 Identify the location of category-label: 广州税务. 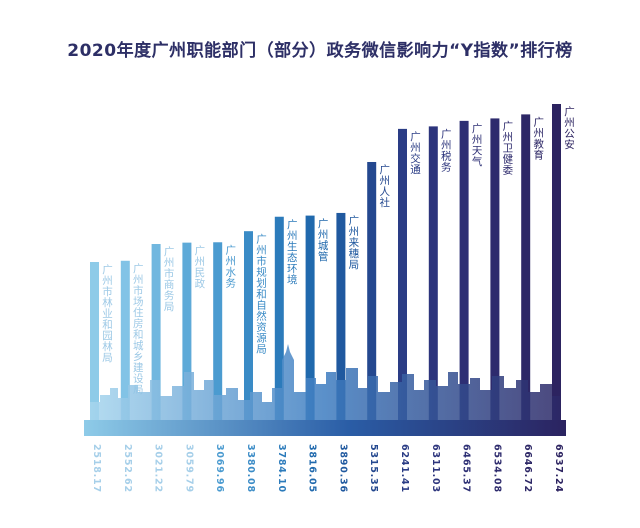
(446, 150).